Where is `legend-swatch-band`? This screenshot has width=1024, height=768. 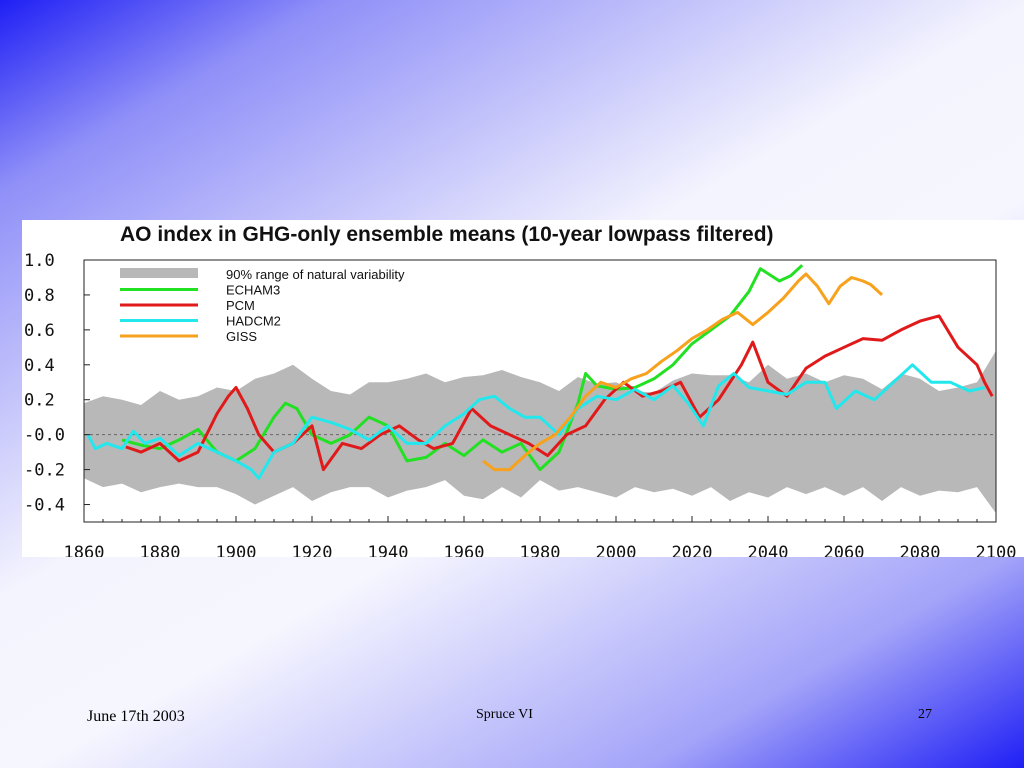
legend-swatch-band is located at coordinates (159, 273).